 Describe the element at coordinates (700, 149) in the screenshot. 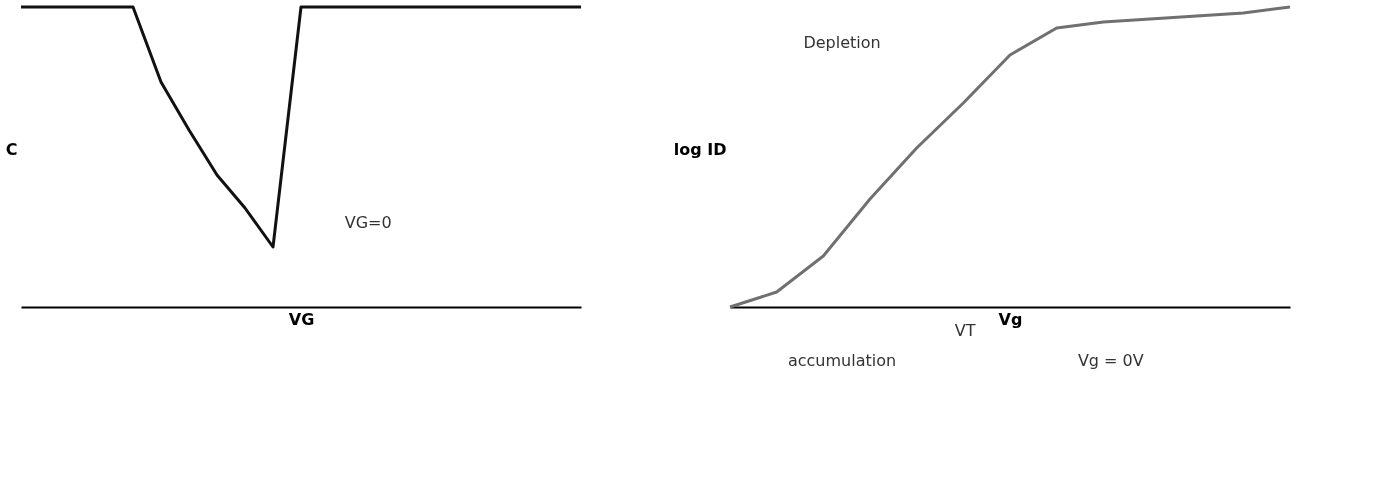

I see `y-axis-title: log ID` at that location.